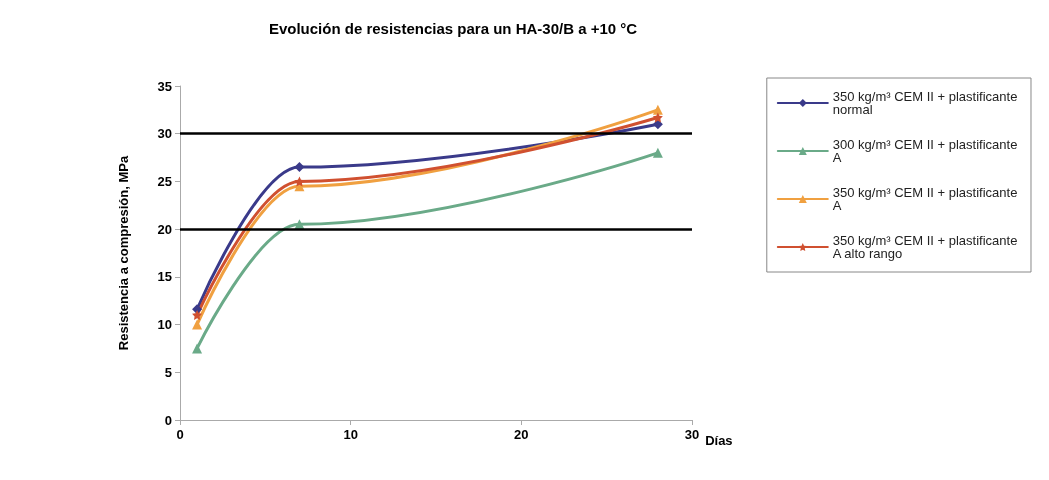 The width and height of the screenshot is (1049, 480). What do you see at coordinates (692, 434) in the screenshot?
I see `x-tick-label: 30` at bounding box center [692, 434].